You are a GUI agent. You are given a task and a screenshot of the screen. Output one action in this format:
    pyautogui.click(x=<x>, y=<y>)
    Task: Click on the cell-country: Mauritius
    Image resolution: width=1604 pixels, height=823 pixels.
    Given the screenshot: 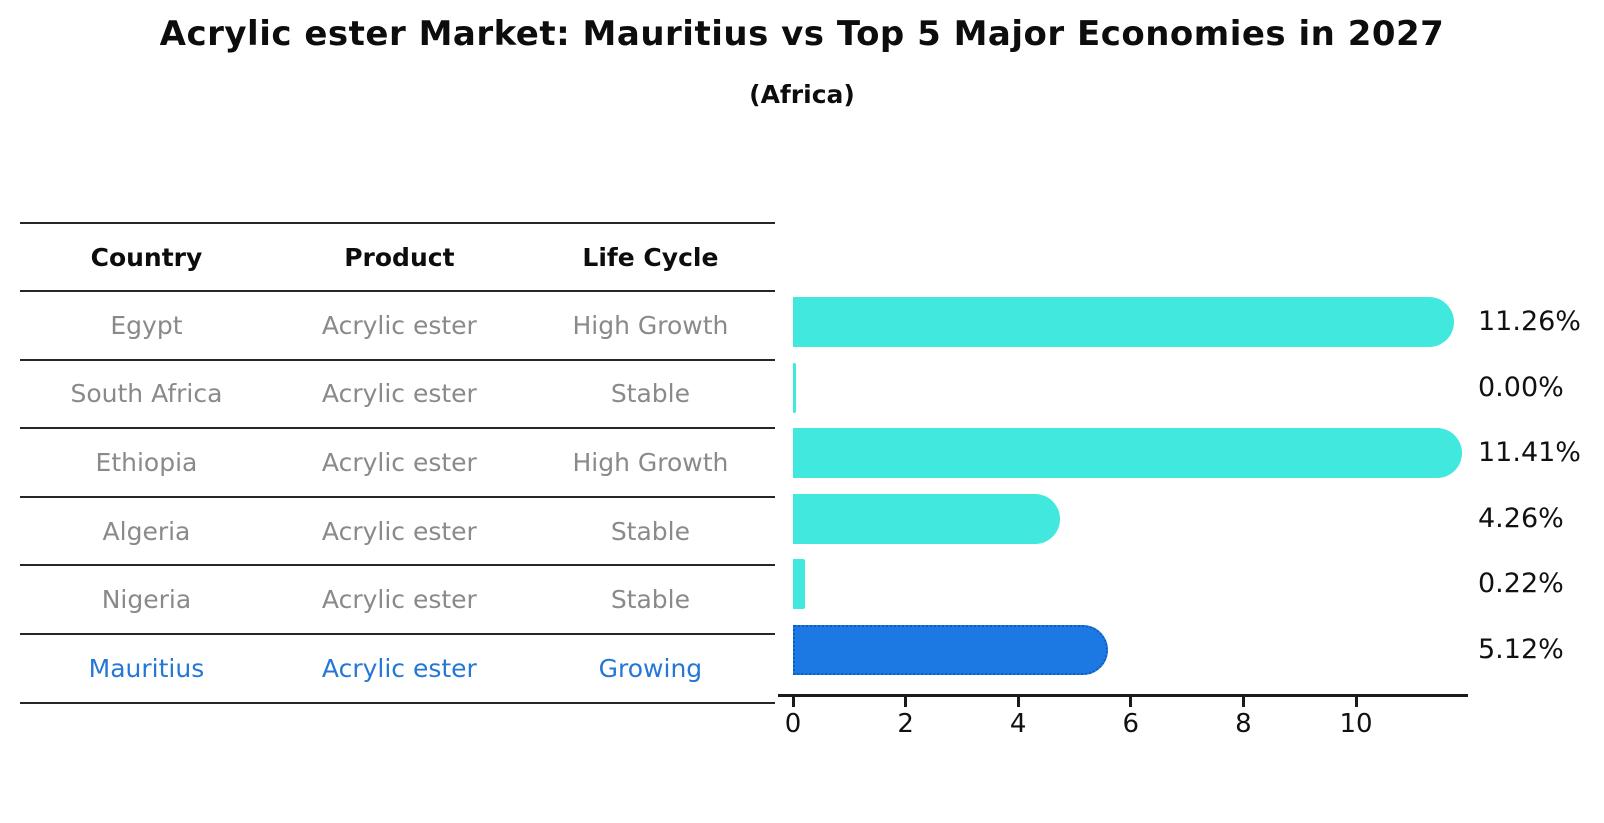 What is the action you would take?
    pyautogui.click(x=146, y=668)
    